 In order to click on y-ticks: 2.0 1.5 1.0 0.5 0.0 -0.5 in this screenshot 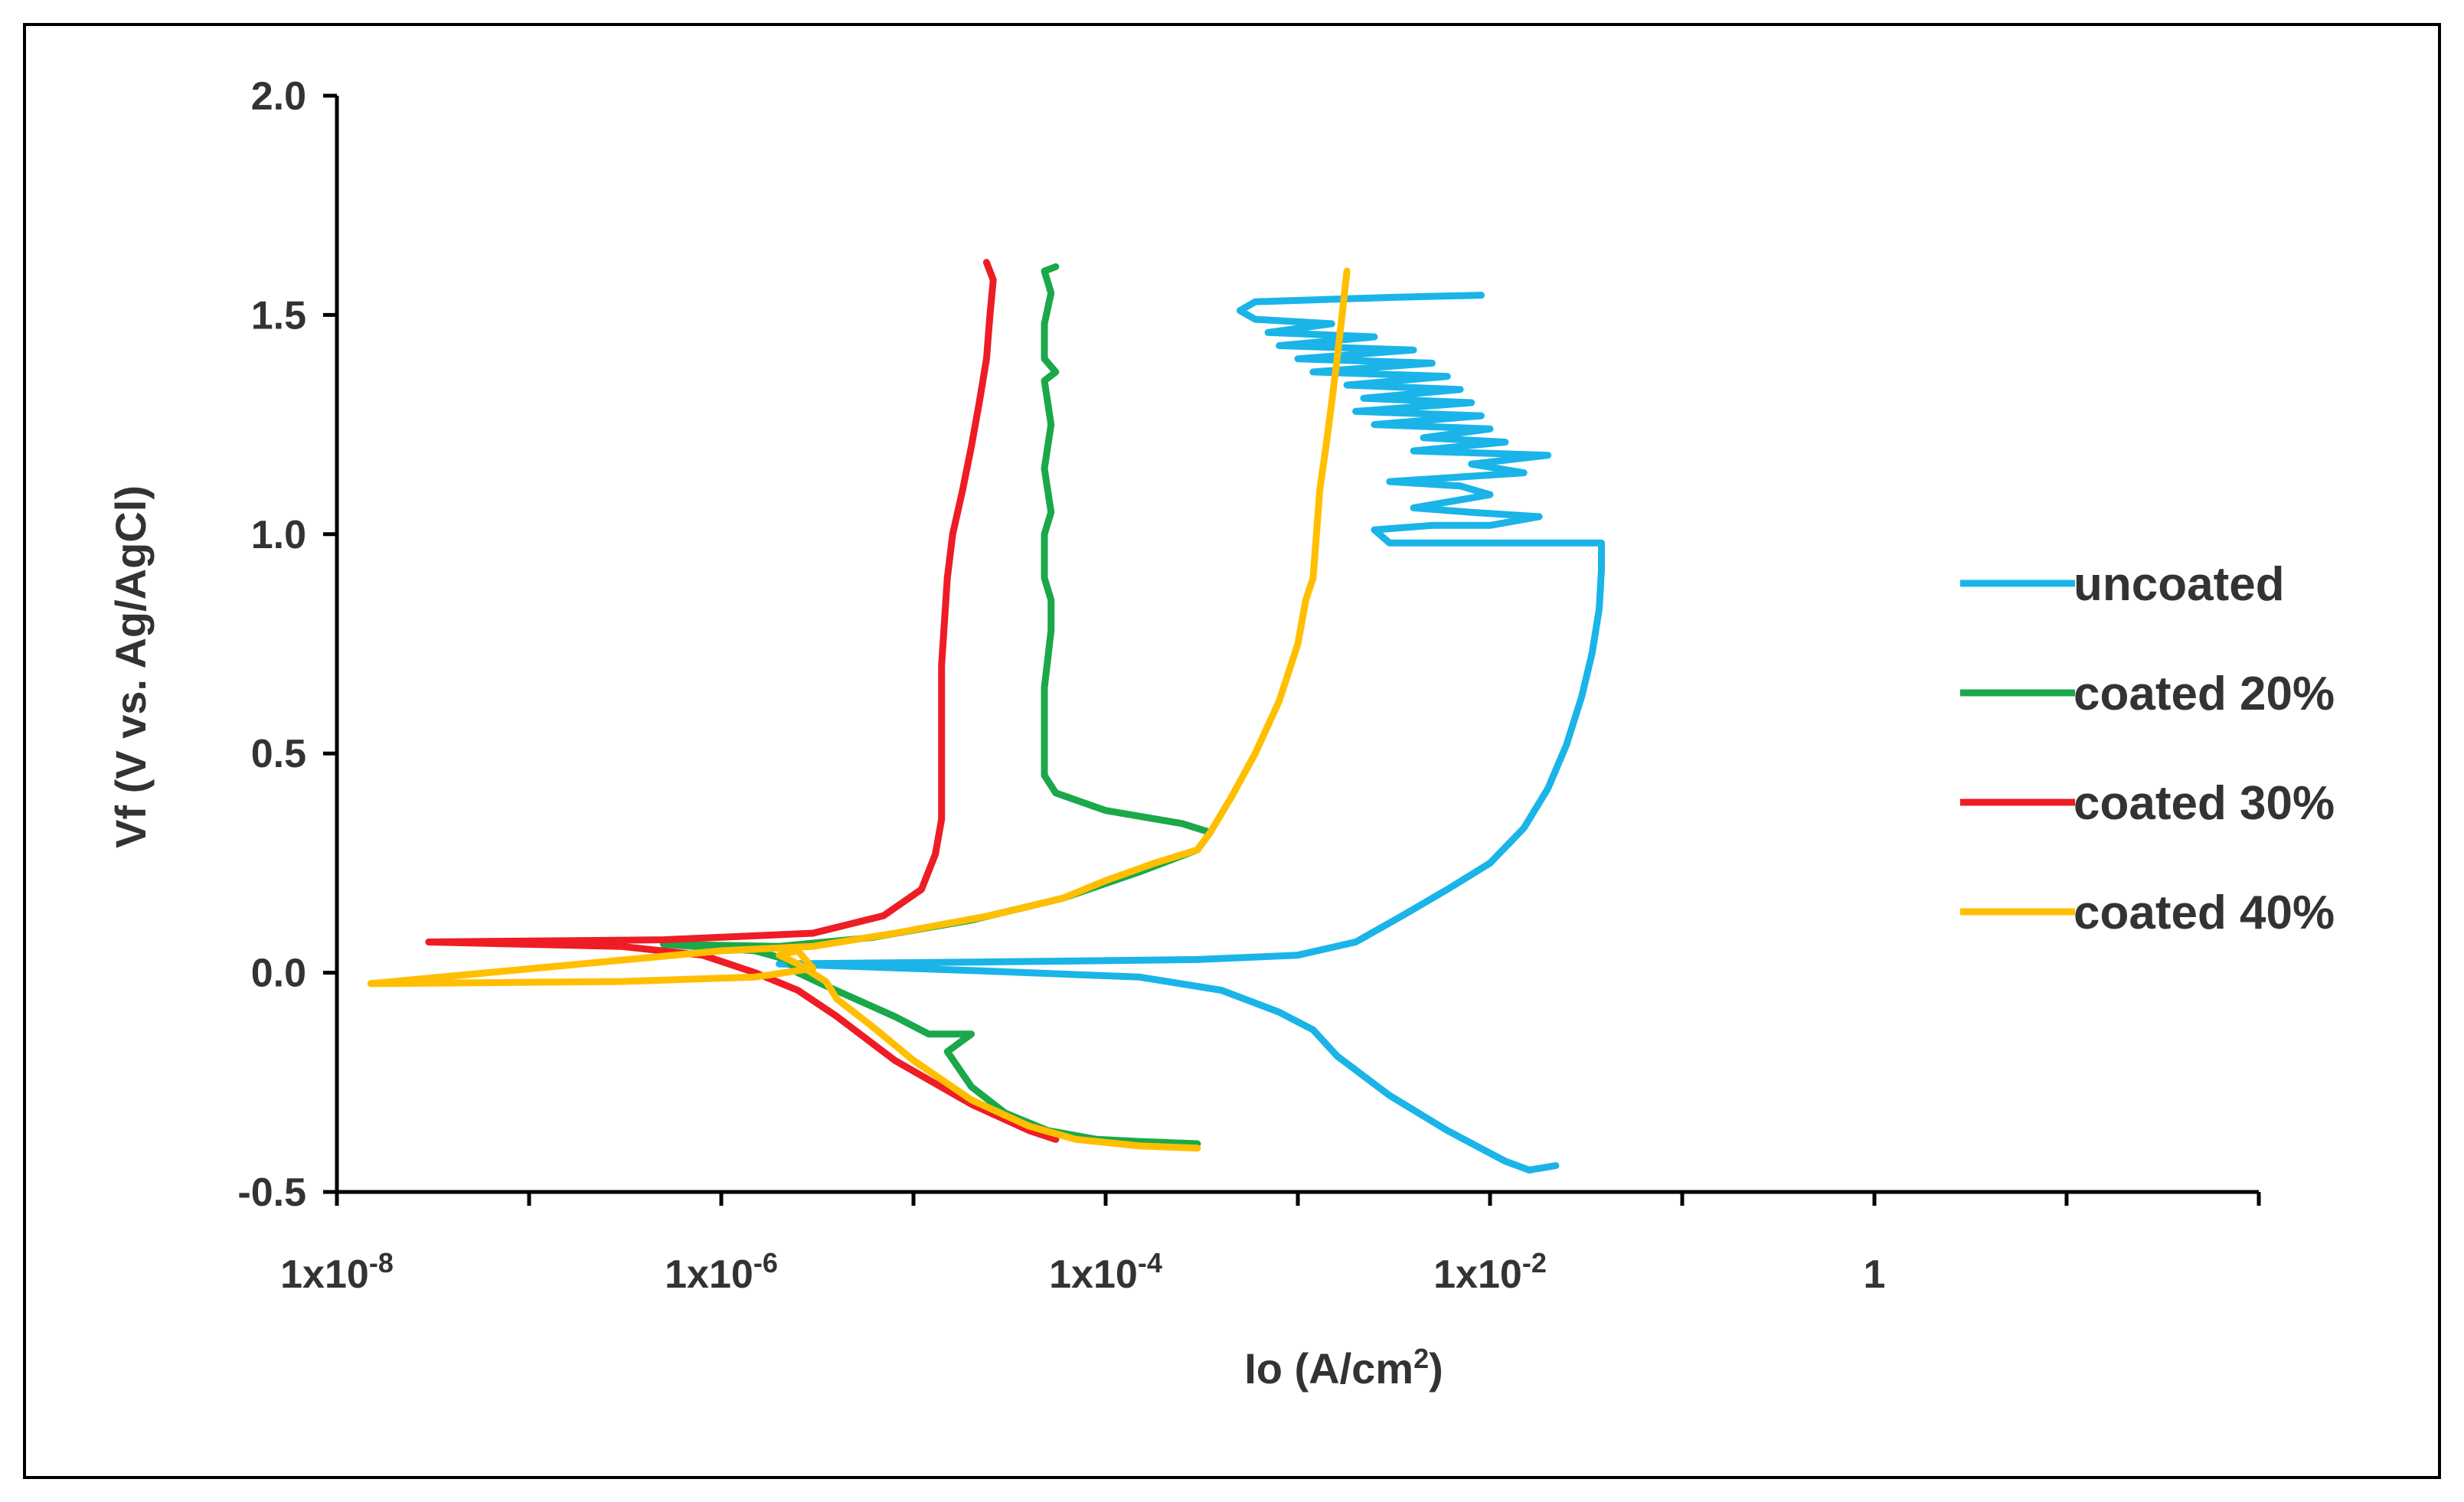, I will do `click(287, 644)`.